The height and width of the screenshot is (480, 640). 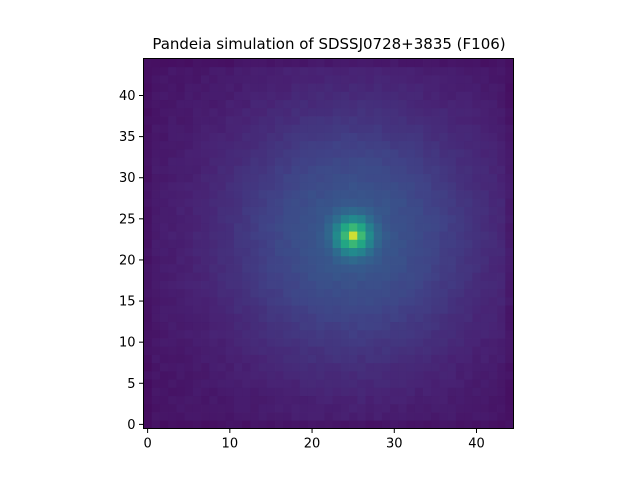 What do you see at coordinates (312, 444) in the screenshot?
I see `x-tick-label: 20` at bounding box center [312, 444].